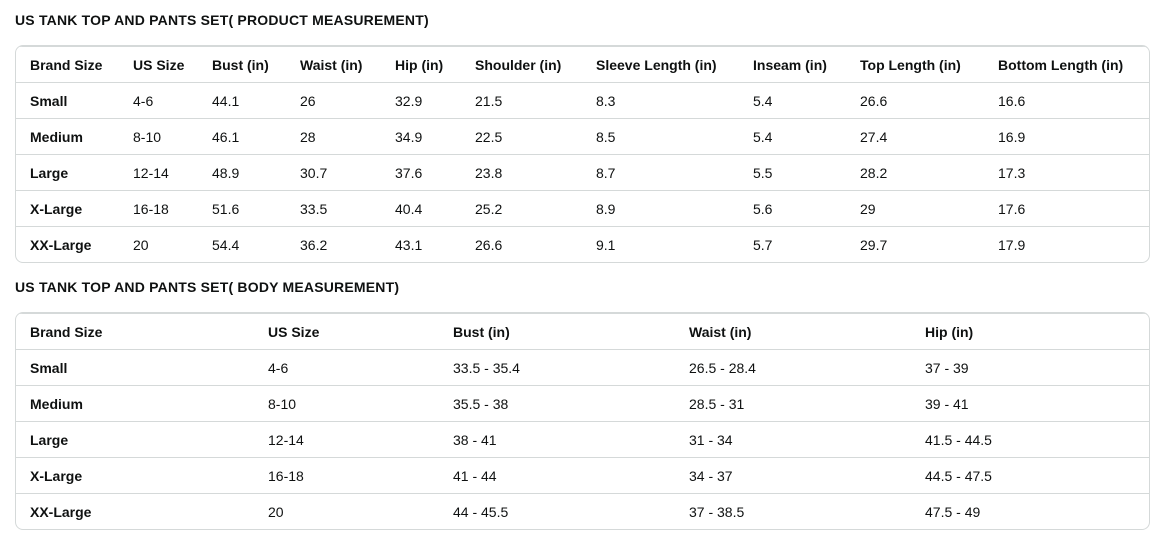  Describe the element at coordinates (915, 64) in the screenshot. I see `header-cell: Top Length (in)` at that location.